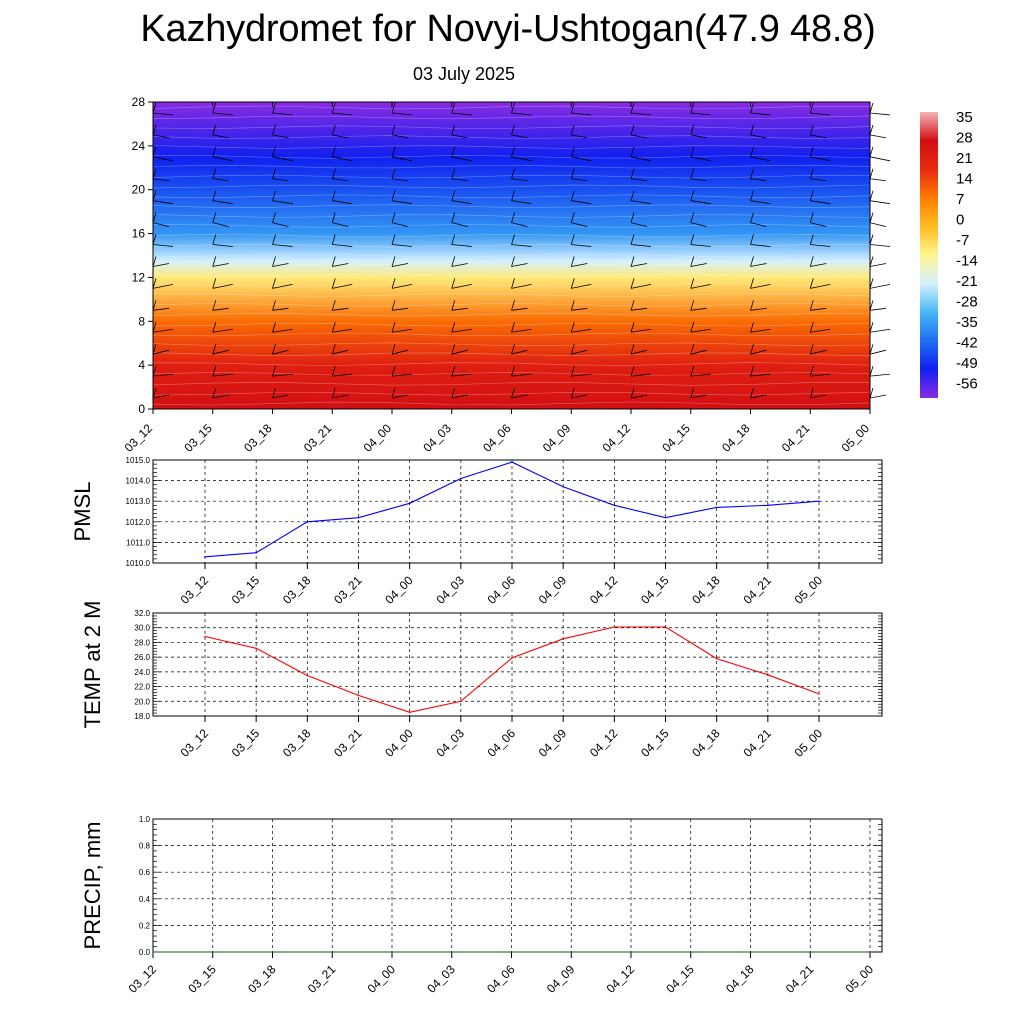  I want to click on y-tick-label: 1012.0, so click(138, 522).